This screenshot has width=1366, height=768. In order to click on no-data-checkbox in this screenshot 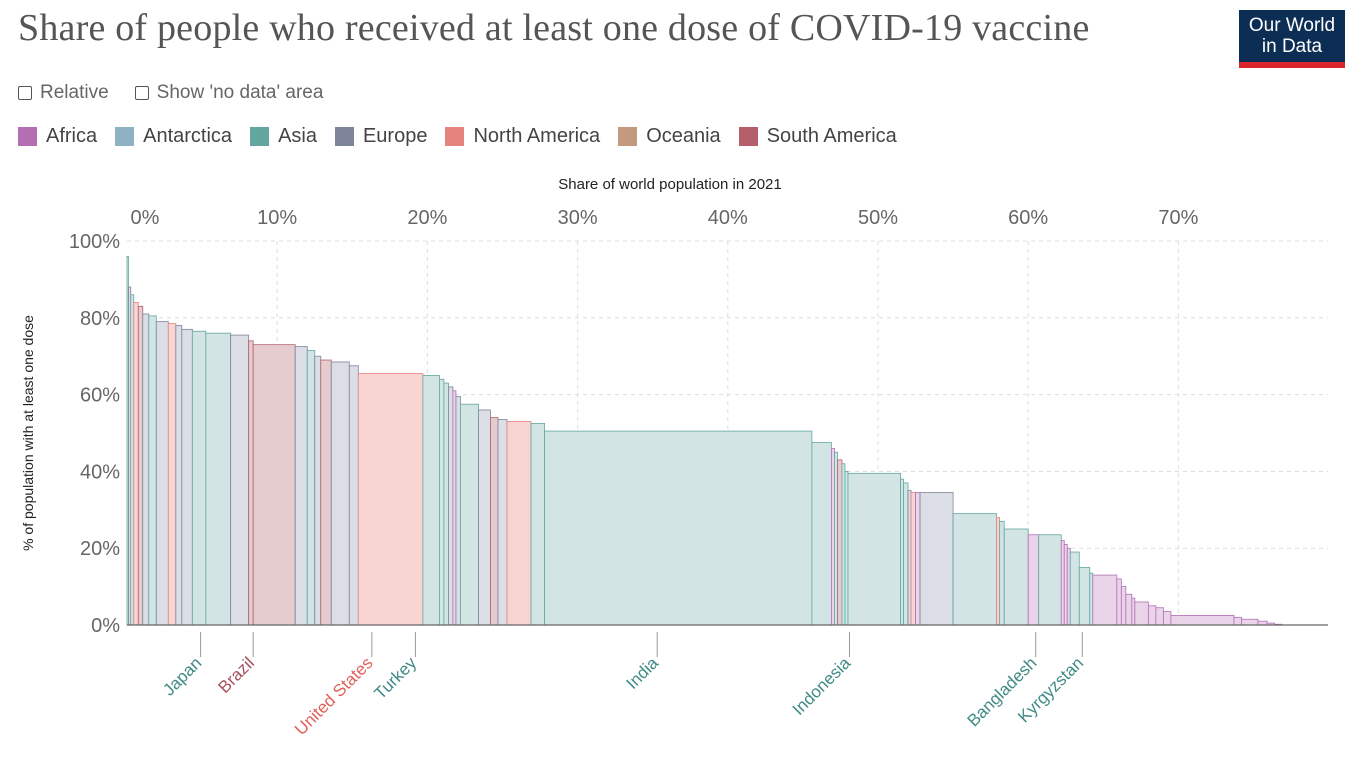, I will do `click(141, 93)`.